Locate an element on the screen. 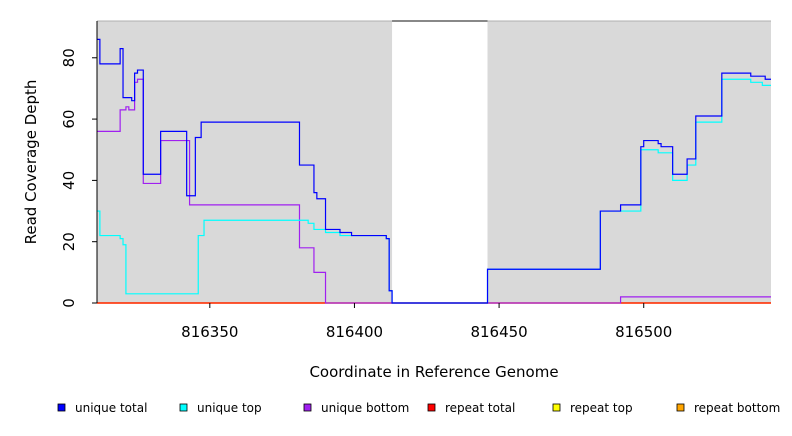 The image size is (792, 436). legend-label-unique-total: unique total is located at coordinates (111, 408).